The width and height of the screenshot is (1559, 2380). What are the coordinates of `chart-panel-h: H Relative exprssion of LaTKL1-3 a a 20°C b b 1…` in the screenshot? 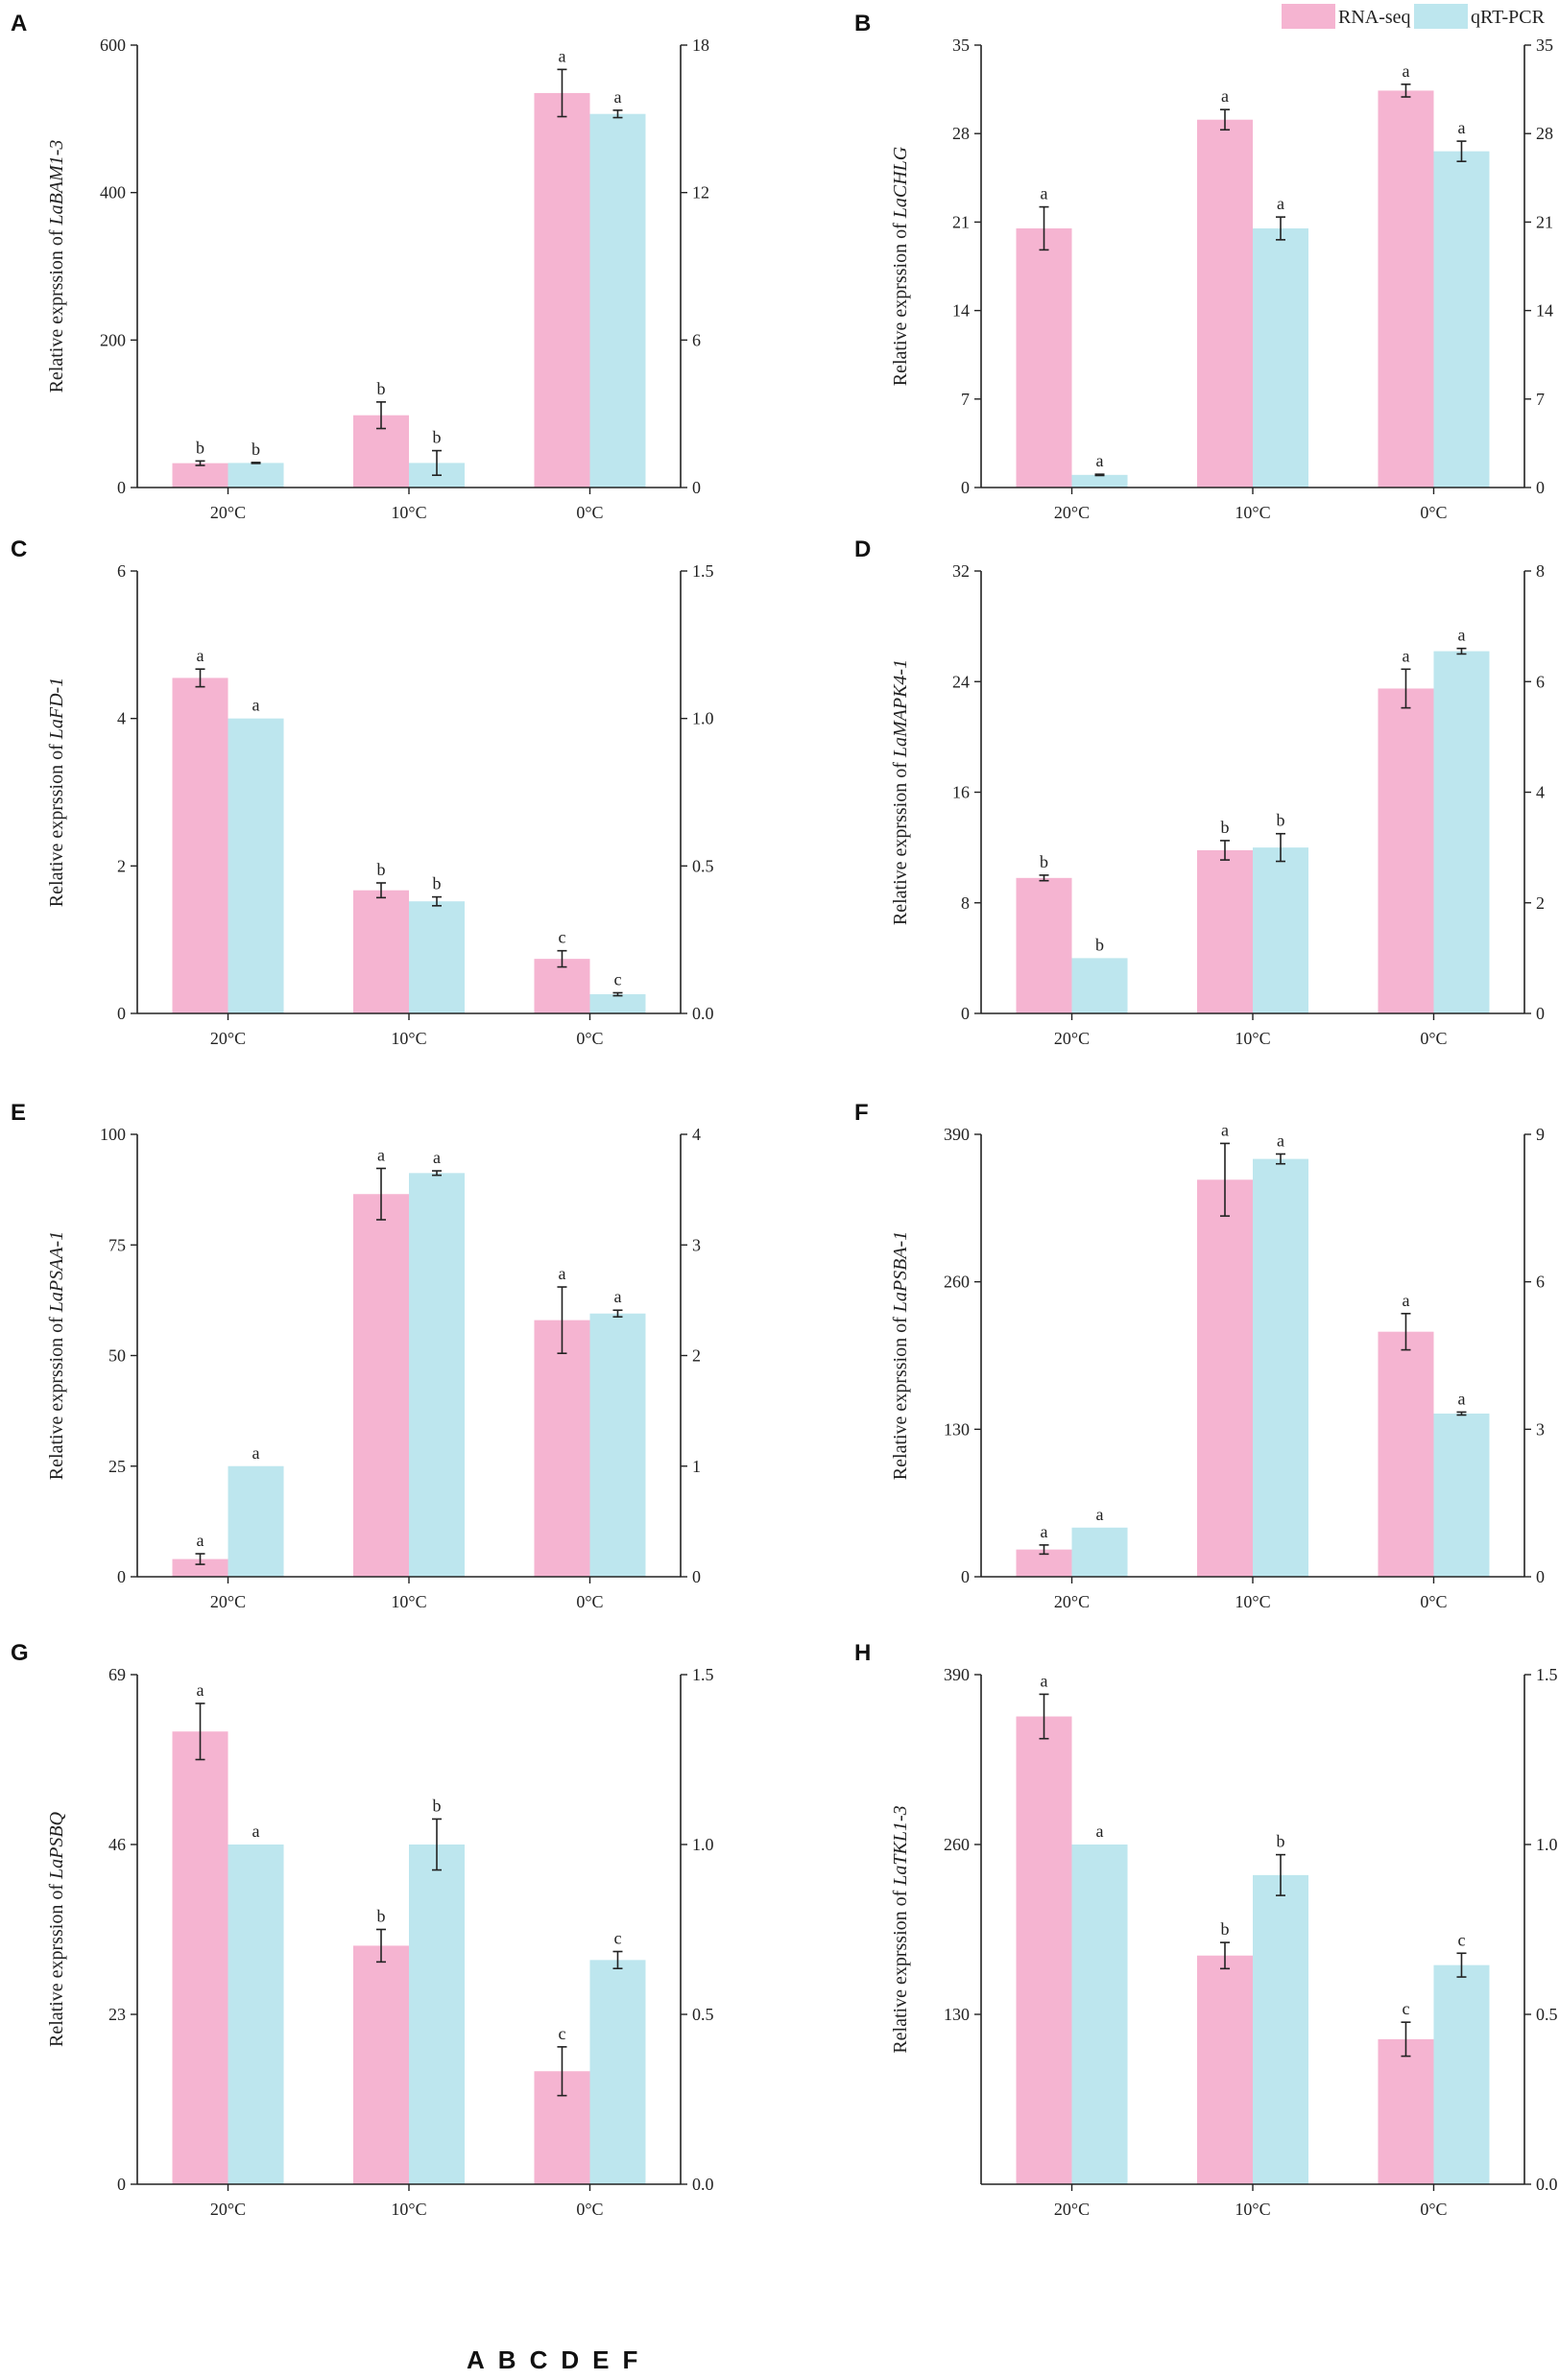 It's located at (1206, 1930).